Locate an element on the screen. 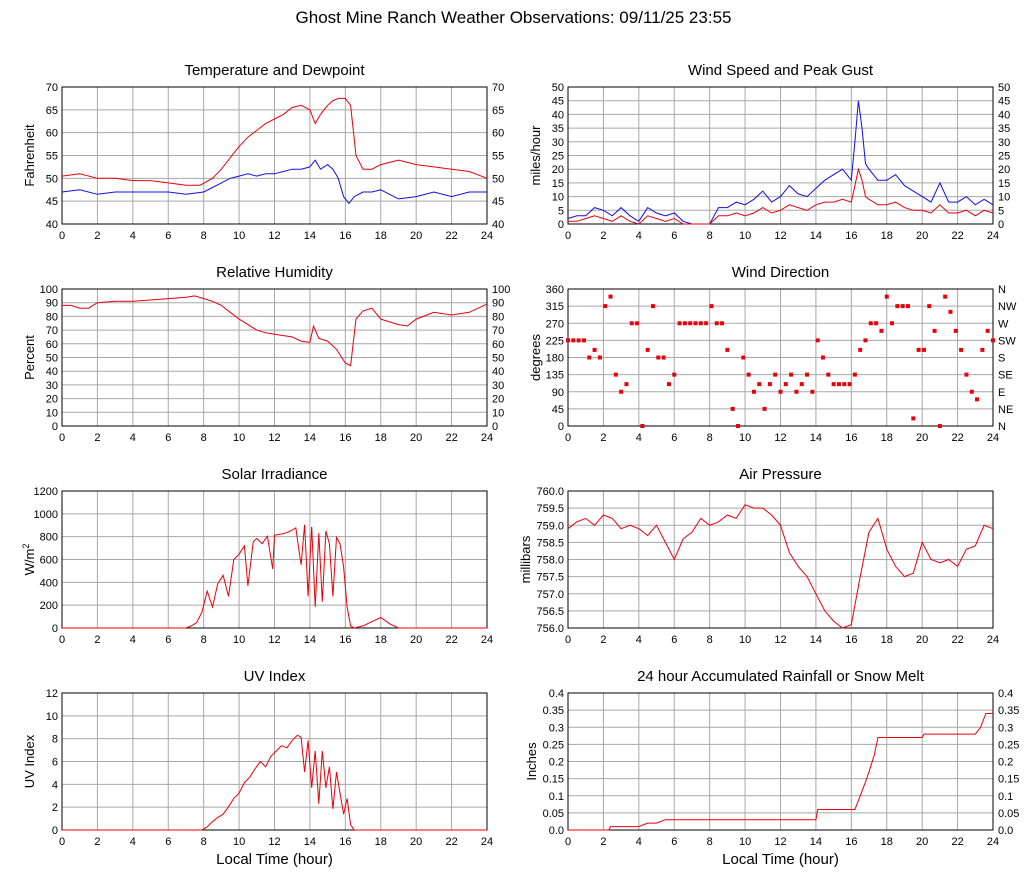 Image resolution: width=1027 pixels, height=878 pixels. uv-frame is located at coordinates (274, 761).